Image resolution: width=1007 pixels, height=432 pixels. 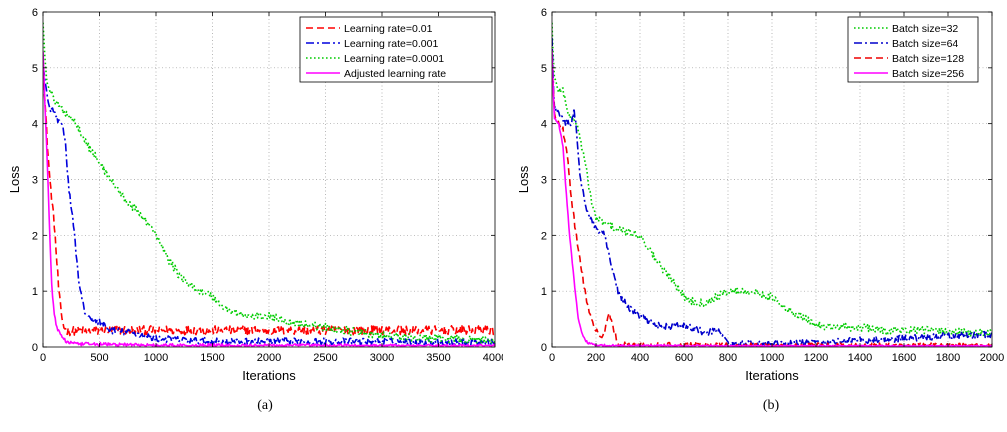 What do you see at coordinates (928, 74) in the screenshot?
I see `legend-label-3: Batch size=256` at bounding box center [928, 74].